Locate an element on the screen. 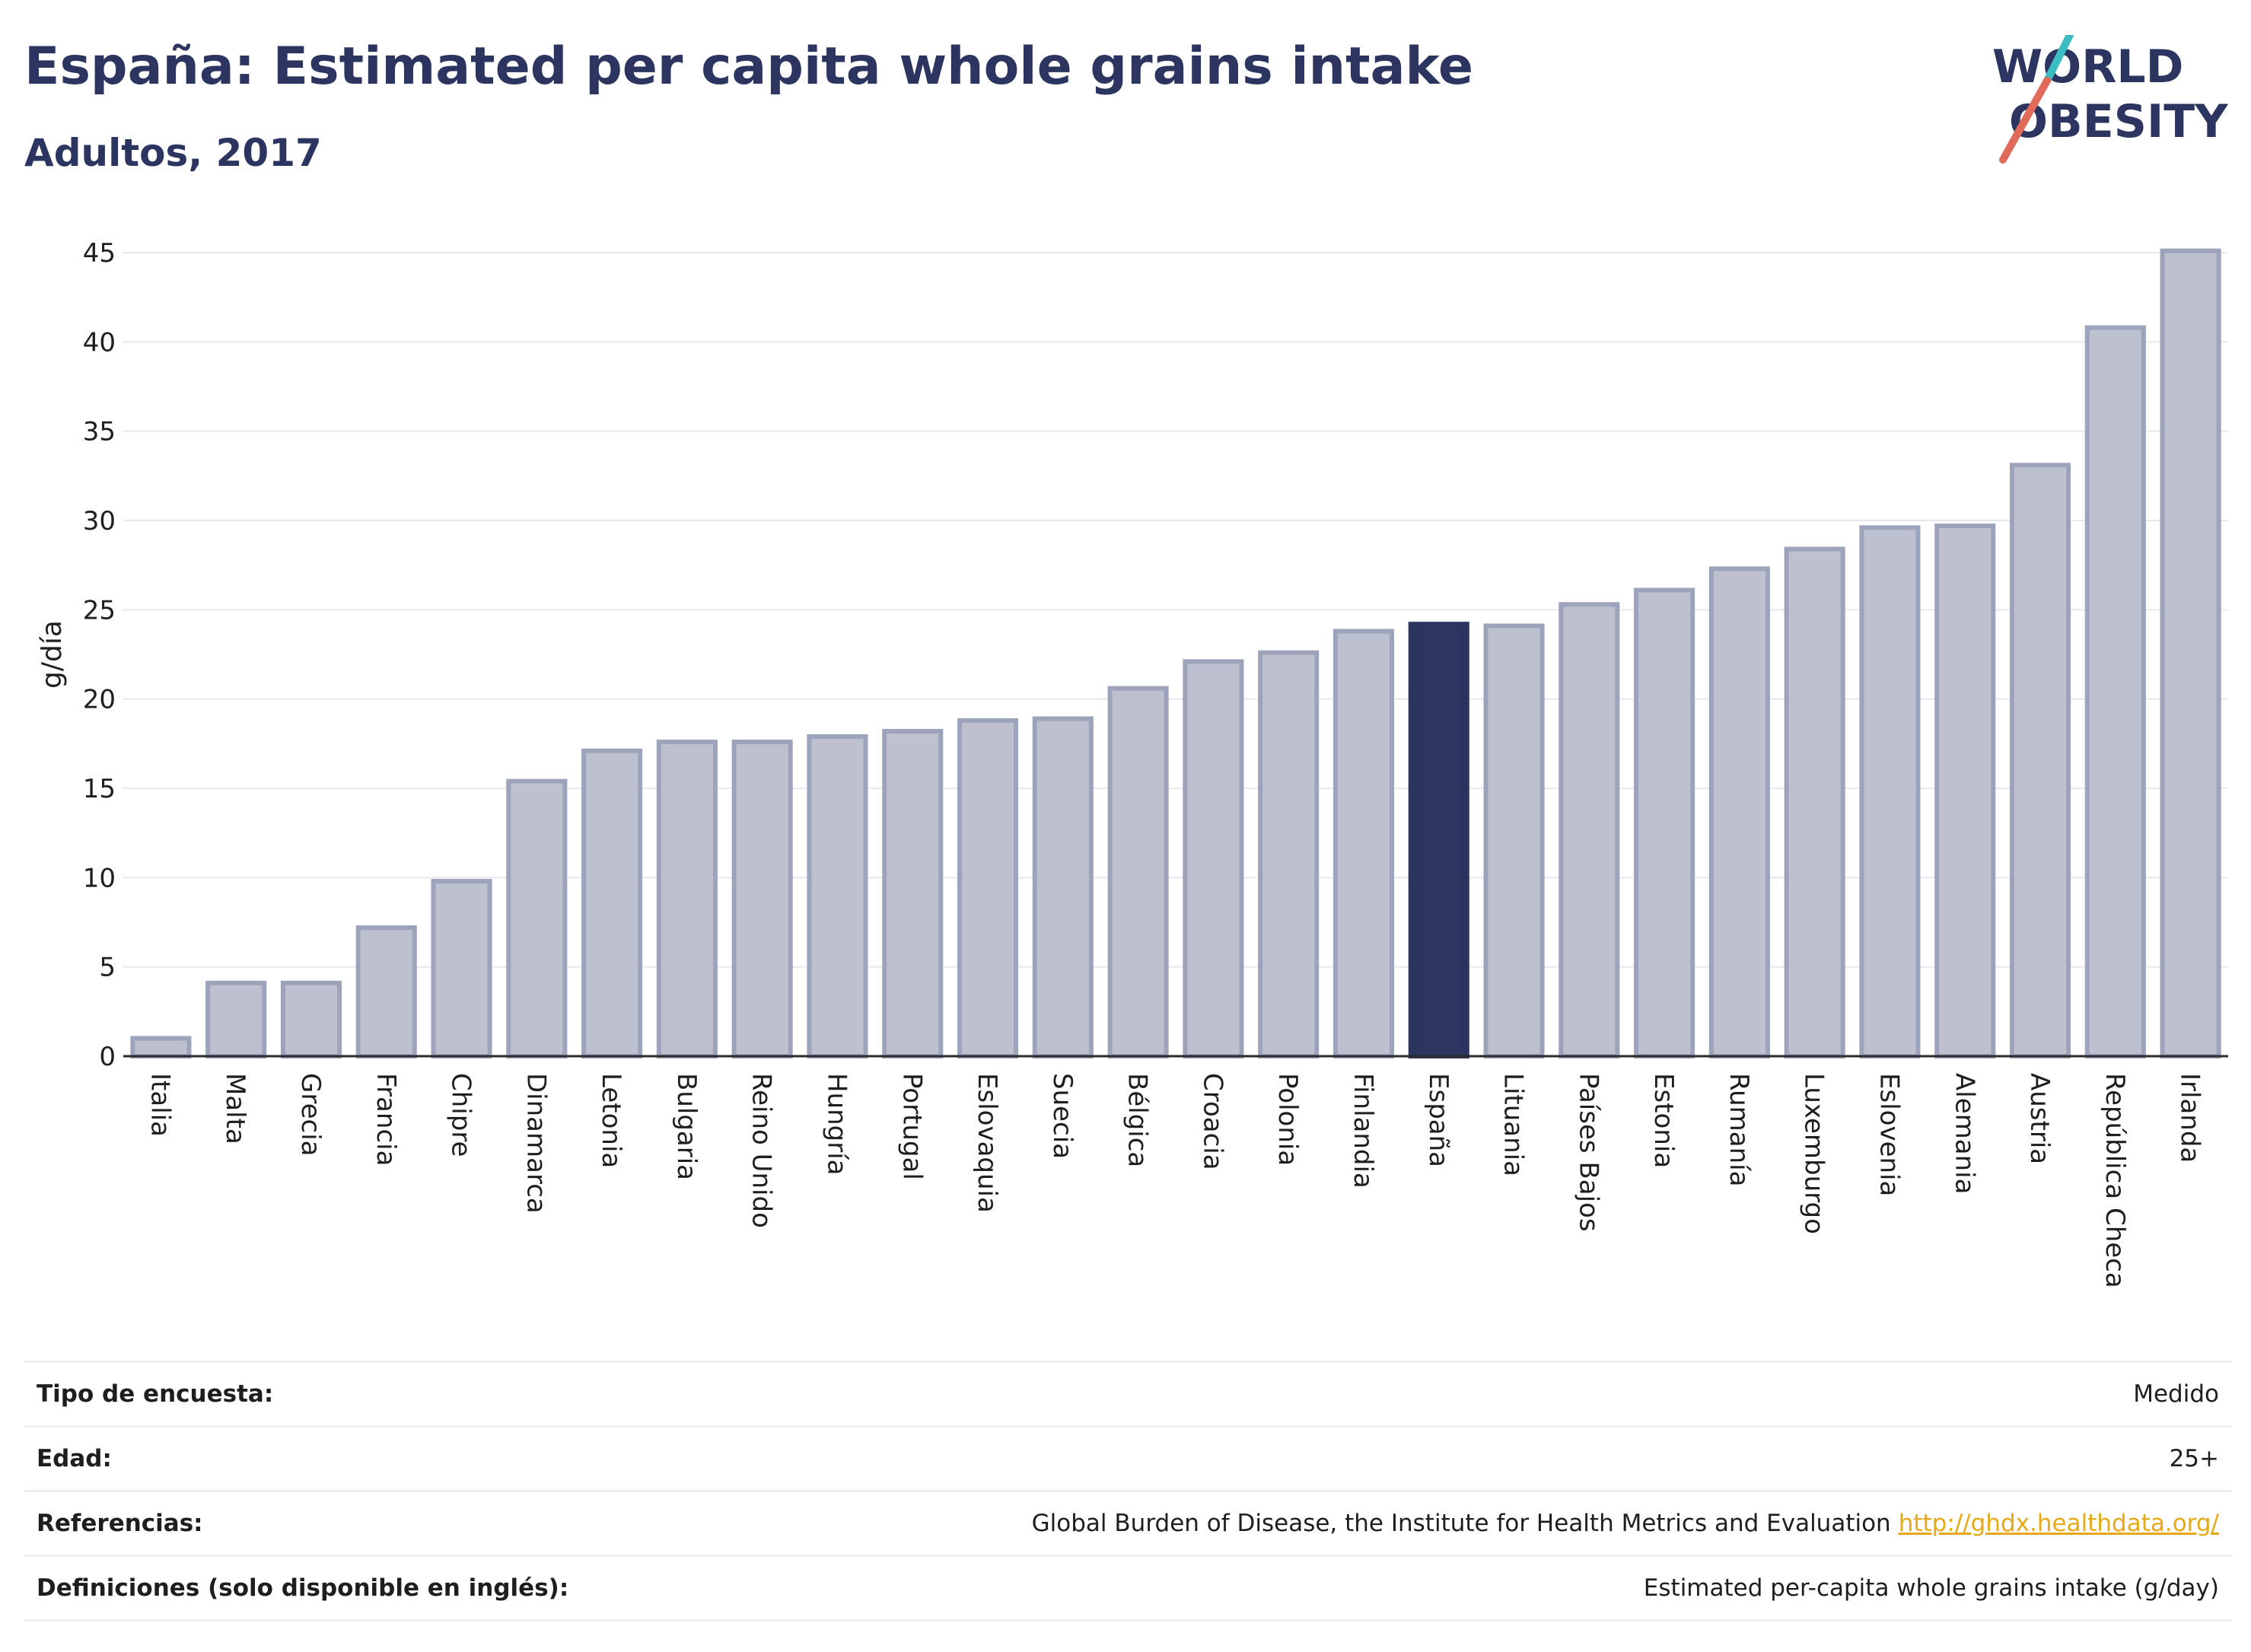  info-row-age: Edad: 25+ is located at coordinates (1127, 1457).